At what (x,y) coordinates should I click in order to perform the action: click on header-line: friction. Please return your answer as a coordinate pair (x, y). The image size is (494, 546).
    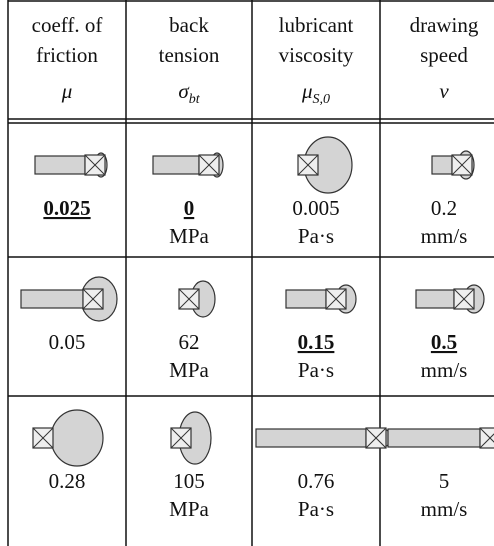
    Looking at the image, I should click on (67, 55).